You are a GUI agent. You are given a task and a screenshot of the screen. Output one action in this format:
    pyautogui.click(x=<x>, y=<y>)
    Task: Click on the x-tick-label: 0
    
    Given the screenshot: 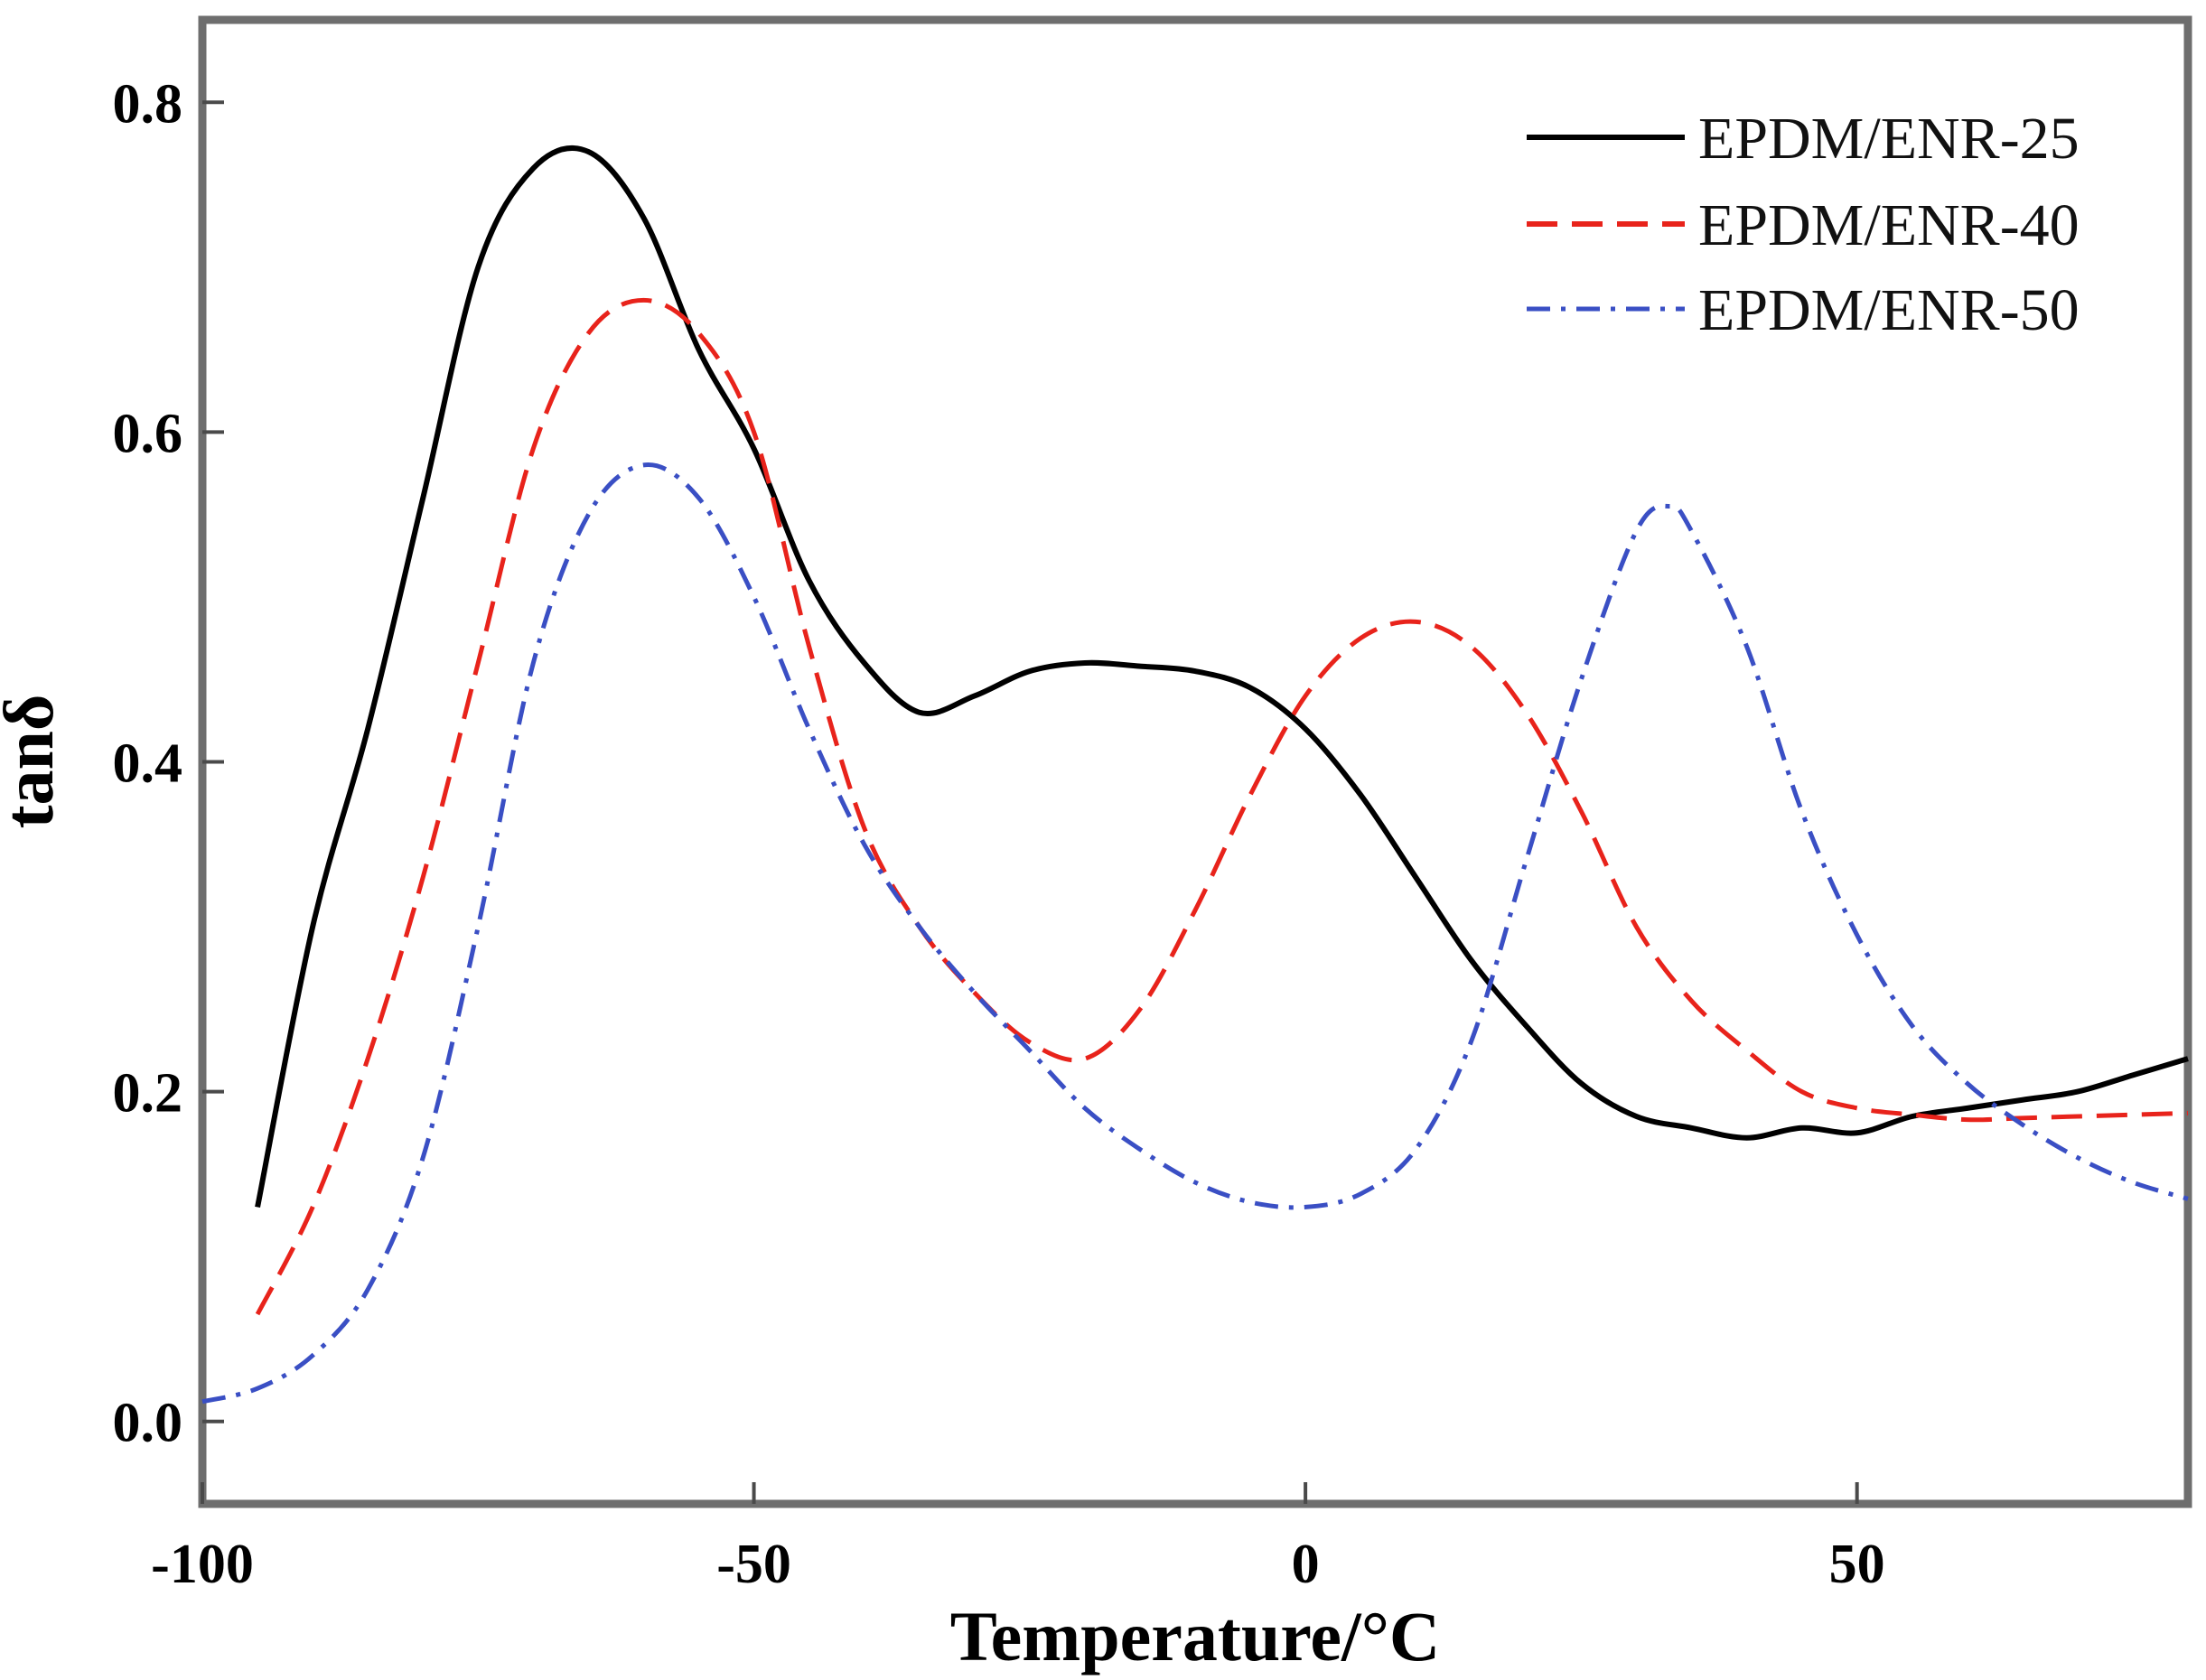 What is the action you would take?
    pyautogui.click(x=1306, y=1564)
    